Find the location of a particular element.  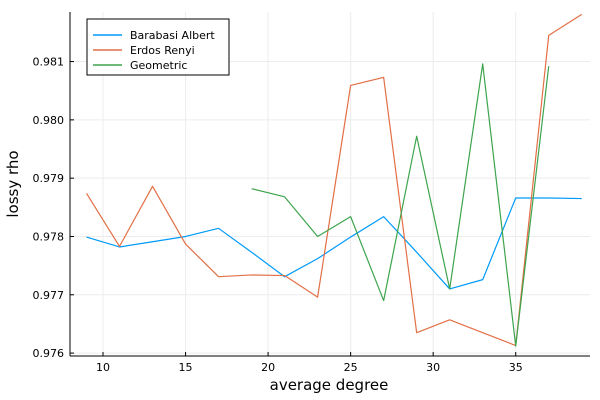

y-tick-label: 0.976 is located at coordinates (49, 353).